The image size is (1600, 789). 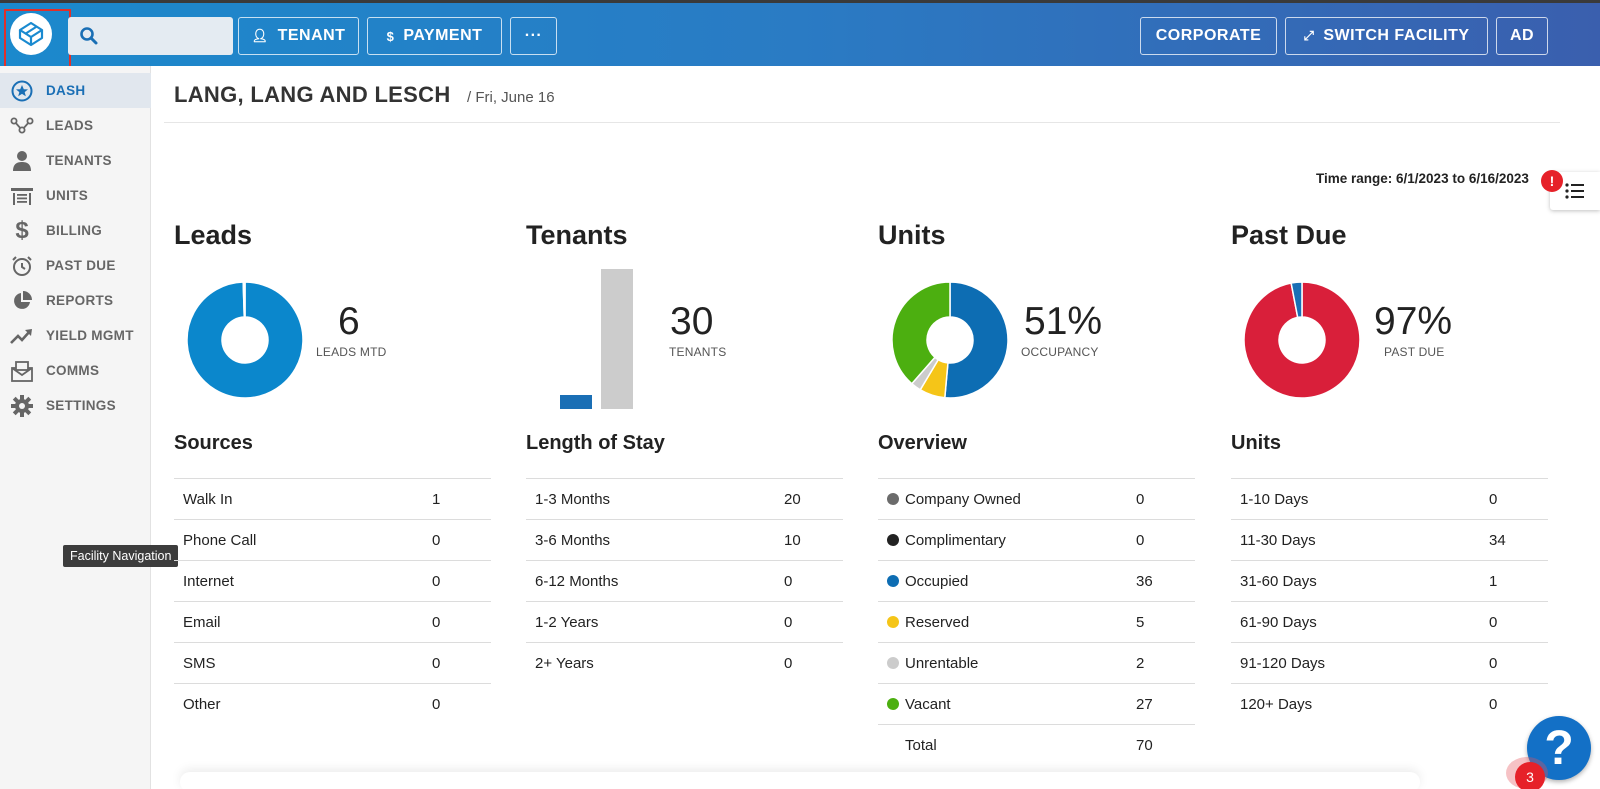 What do you see at coordinates (922, 443) in the screenshot?
I see `overview-heading: Overview` at bounding box center [922, 443].